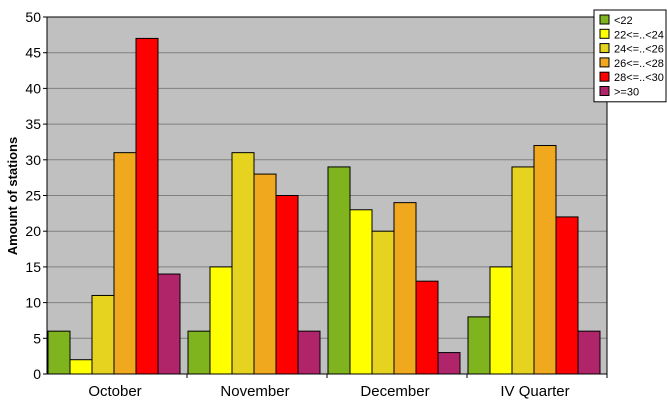  Describe the element at coordinates (639, 64) in the screenshot. I see `legend-label: 26<=..<28` at that location.